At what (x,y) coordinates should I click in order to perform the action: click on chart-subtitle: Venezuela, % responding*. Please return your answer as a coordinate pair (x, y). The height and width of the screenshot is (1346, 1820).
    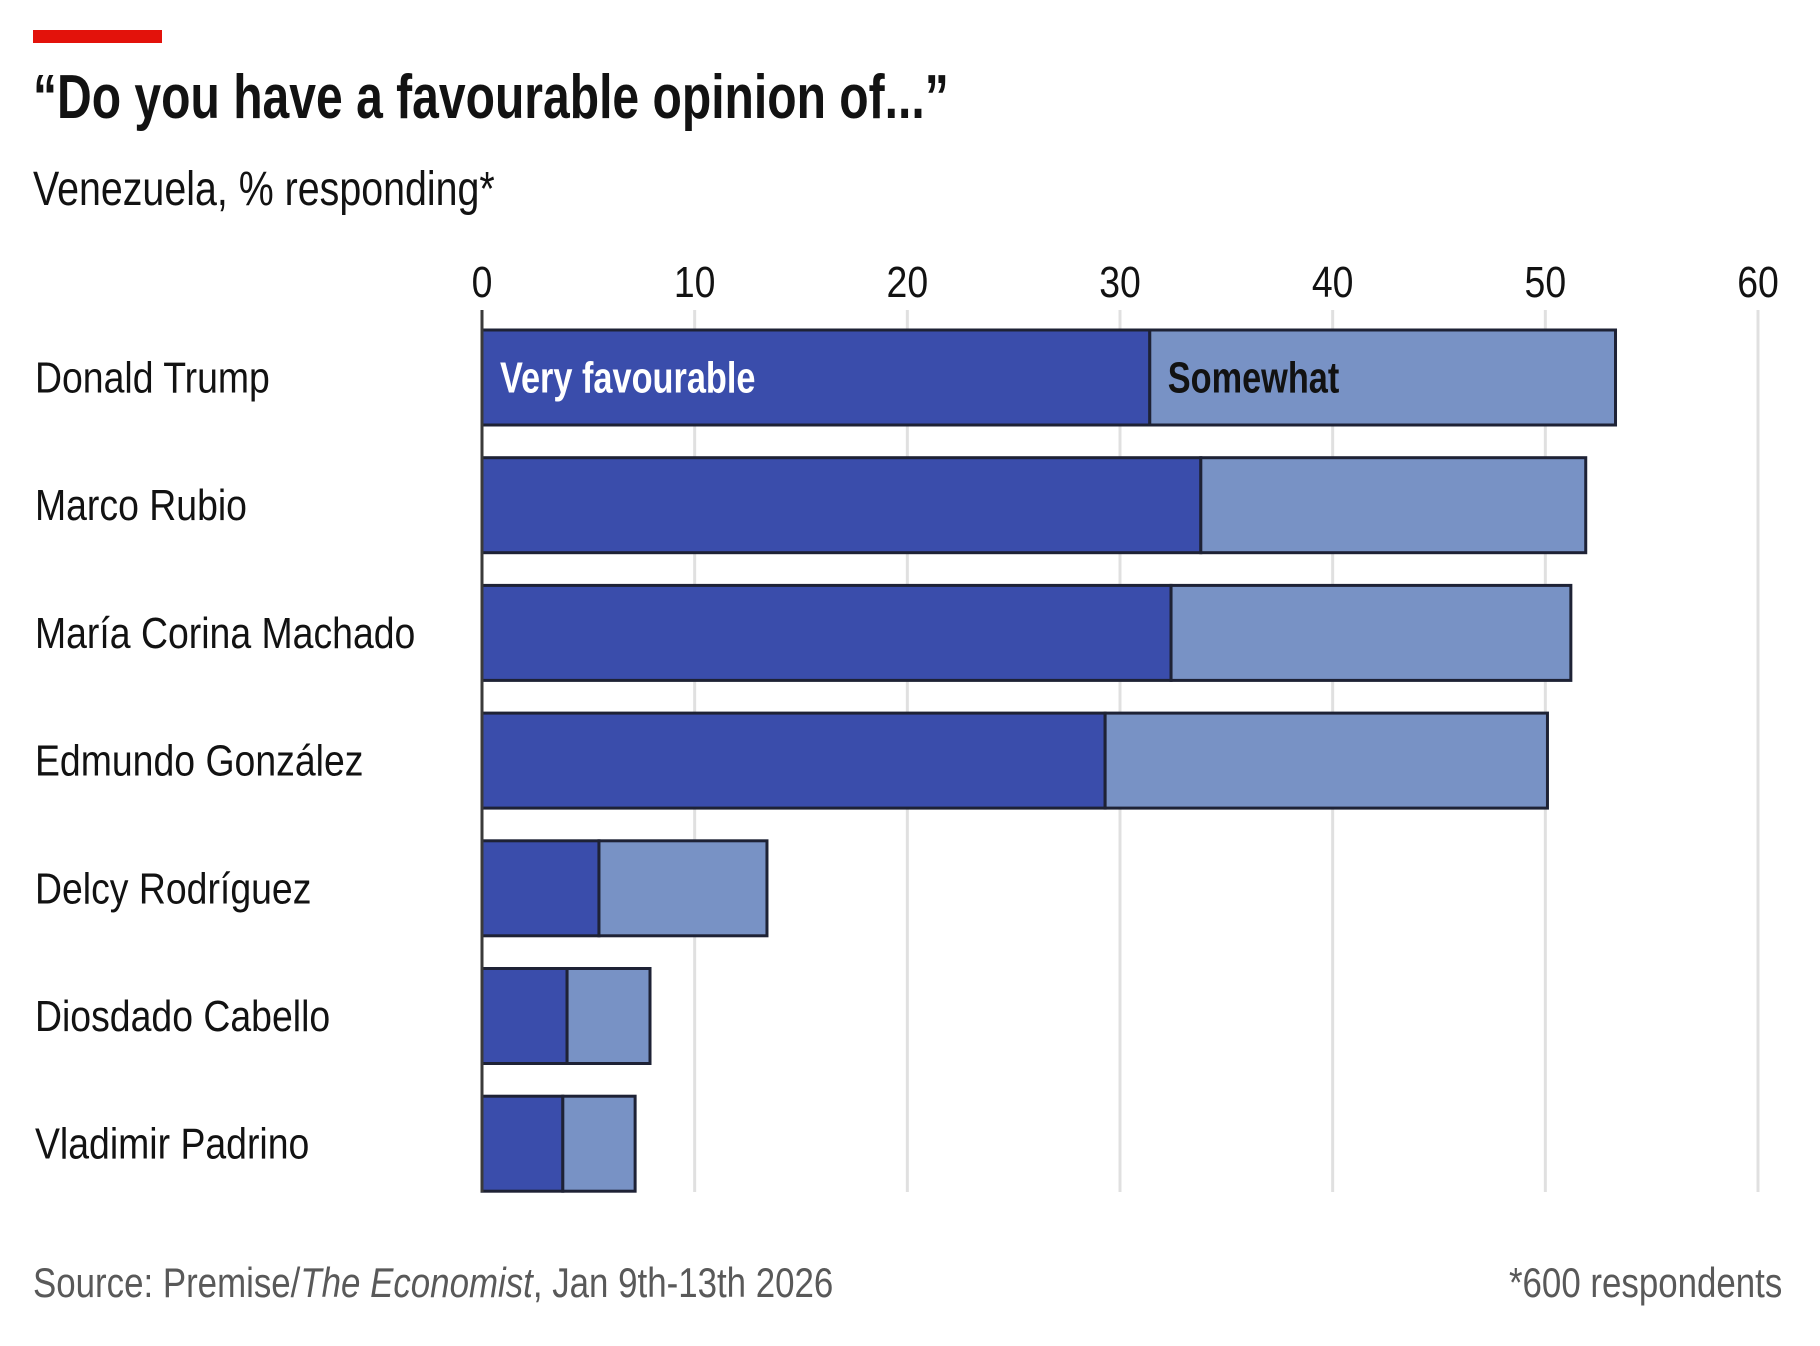
    Looking at the image, I should click on (314, 190).